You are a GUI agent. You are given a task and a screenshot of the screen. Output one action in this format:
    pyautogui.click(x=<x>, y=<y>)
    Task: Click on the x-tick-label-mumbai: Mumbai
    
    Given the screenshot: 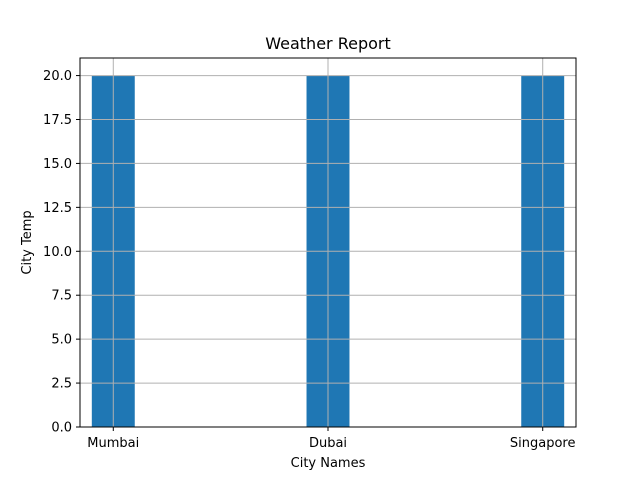 What is the action you would take?
    pyautogui.click(x=113, y=443)
    